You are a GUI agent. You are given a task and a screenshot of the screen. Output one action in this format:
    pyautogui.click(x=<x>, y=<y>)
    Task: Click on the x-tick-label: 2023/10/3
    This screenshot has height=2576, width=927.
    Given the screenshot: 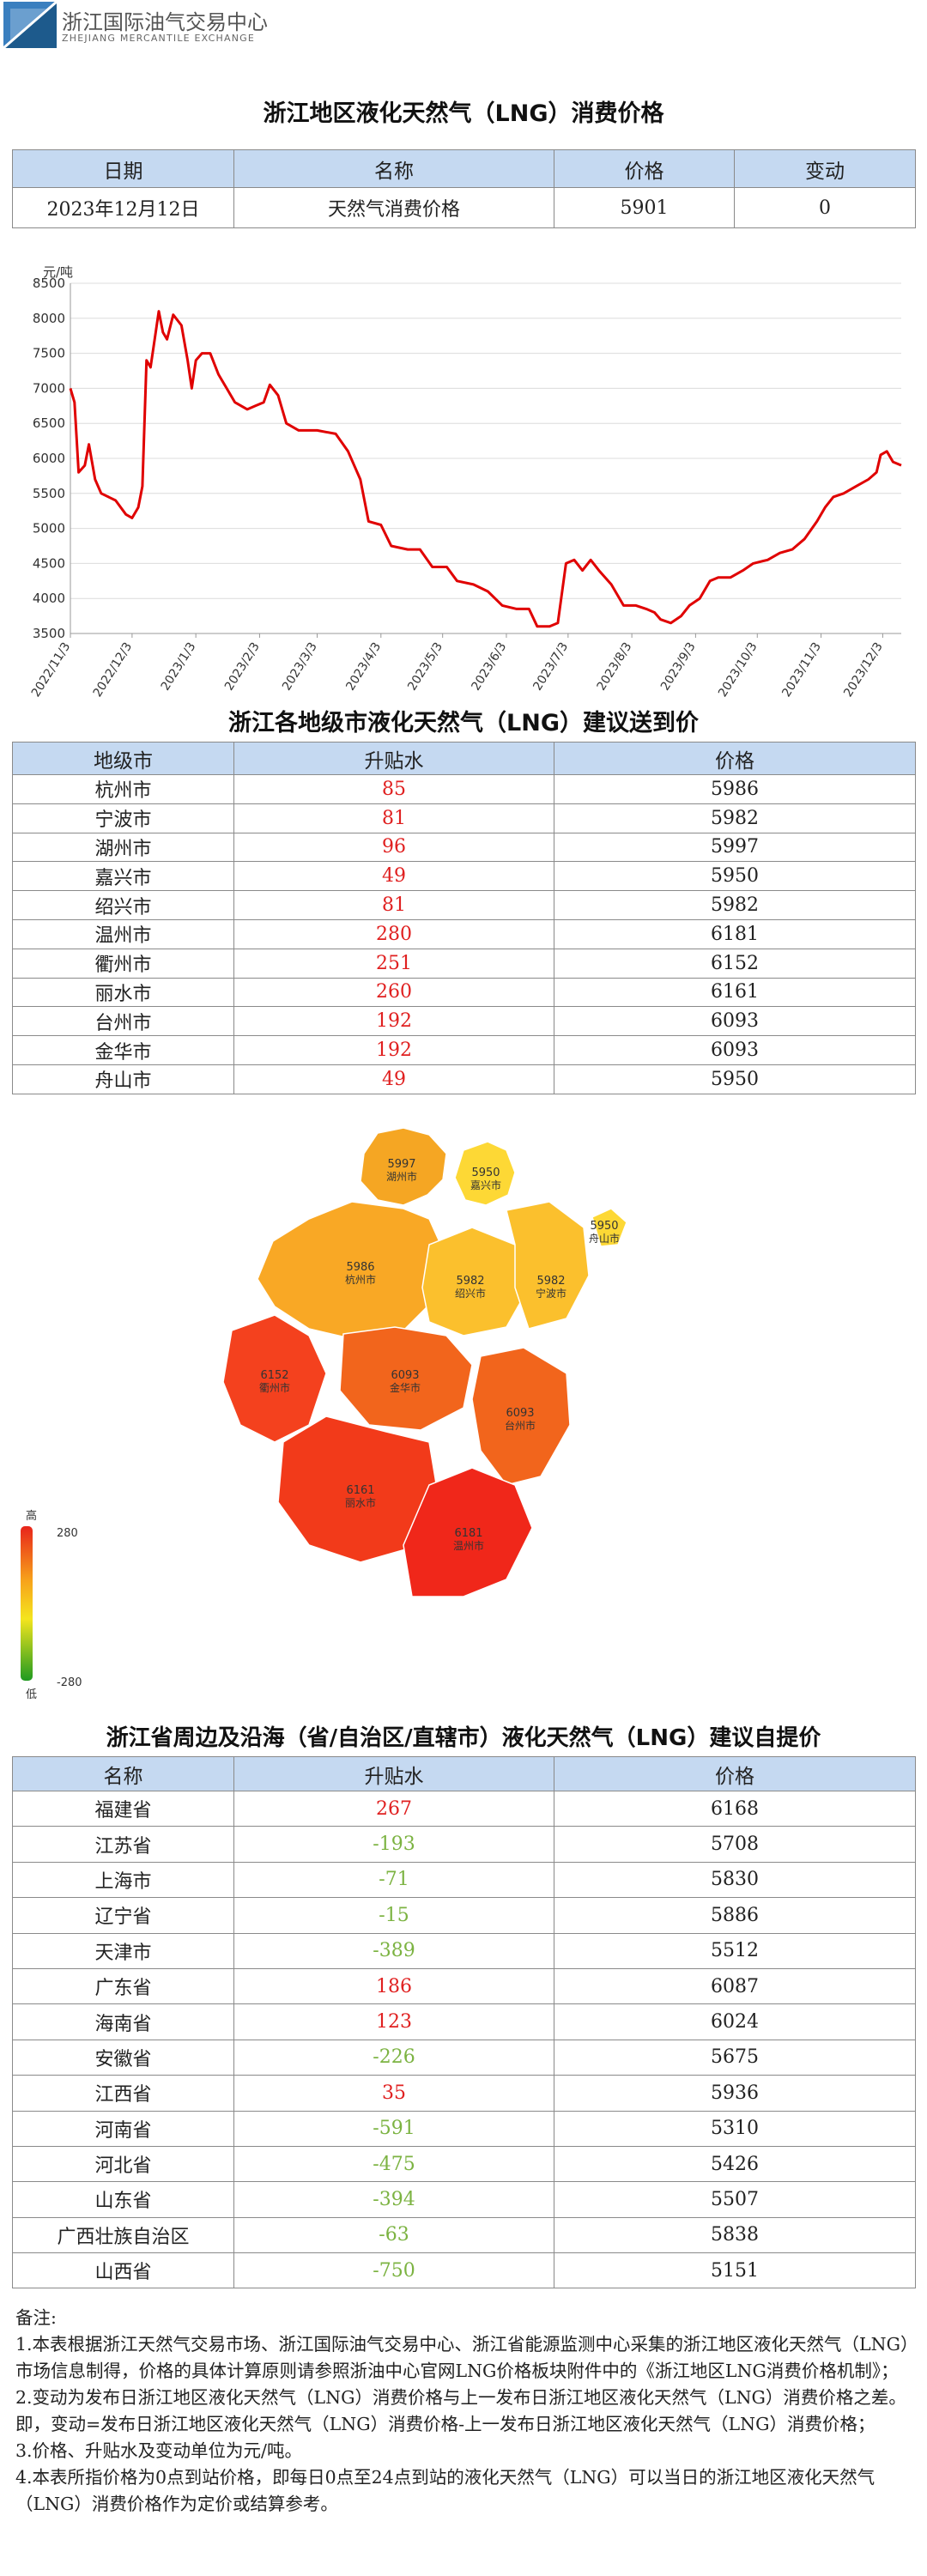 What is the action you would take?
    pyautogui.click(x=738, y=670)
    